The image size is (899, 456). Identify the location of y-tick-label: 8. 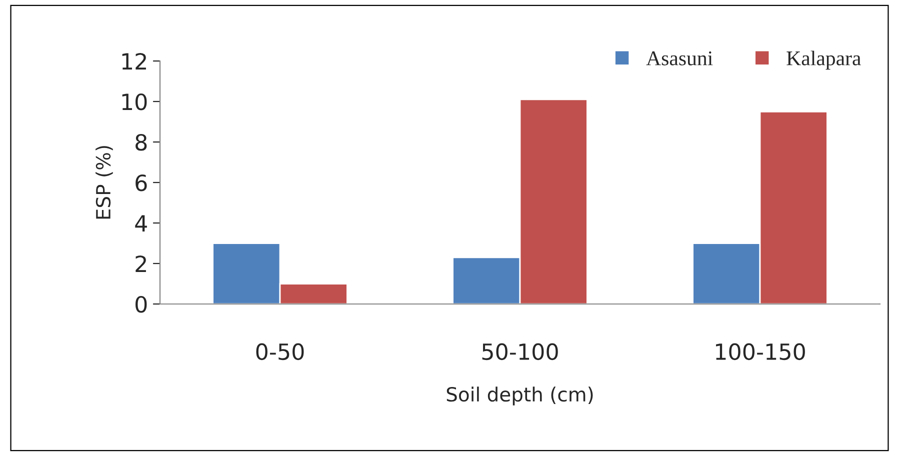
(141, 142).